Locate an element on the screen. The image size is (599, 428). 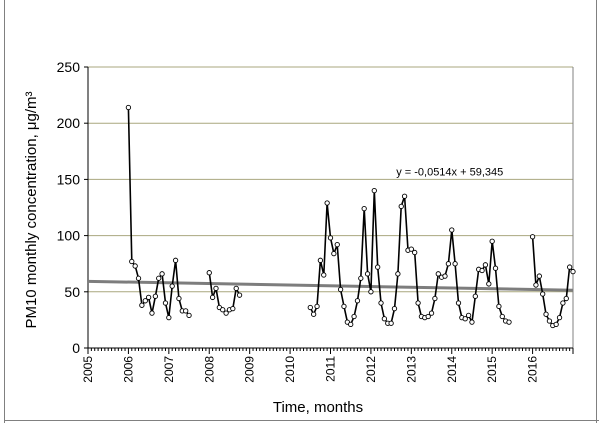
y-axis-title: PM10 monthly concentration, μg/m³ is located at coordinates (31, 209).